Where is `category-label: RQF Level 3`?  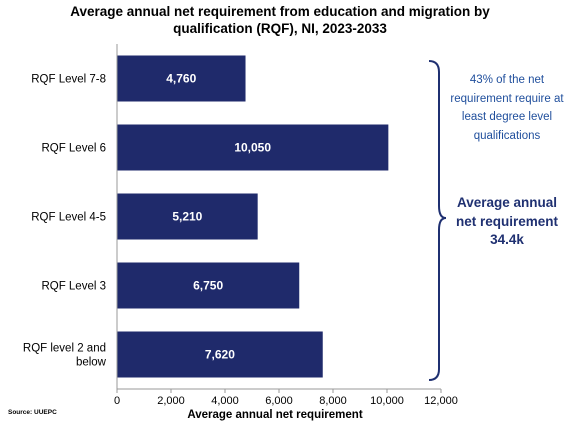
category-label: RQF Level 3 is located at coordinates (73, 287).